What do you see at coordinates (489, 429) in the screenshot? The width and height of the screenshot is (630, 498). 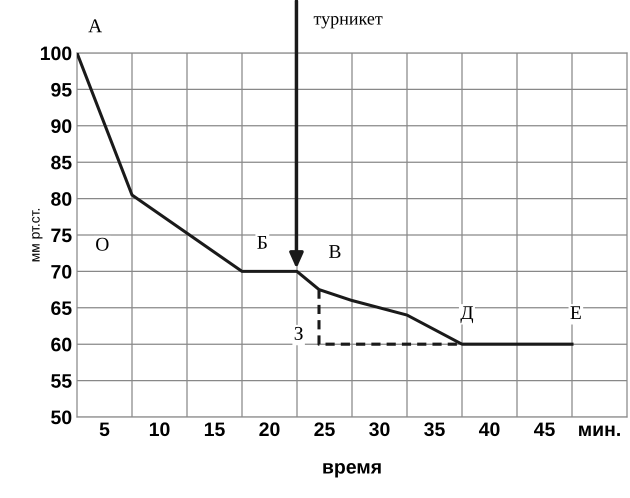 I see `x-tick-label: 40` at bounding box center [489, 429].